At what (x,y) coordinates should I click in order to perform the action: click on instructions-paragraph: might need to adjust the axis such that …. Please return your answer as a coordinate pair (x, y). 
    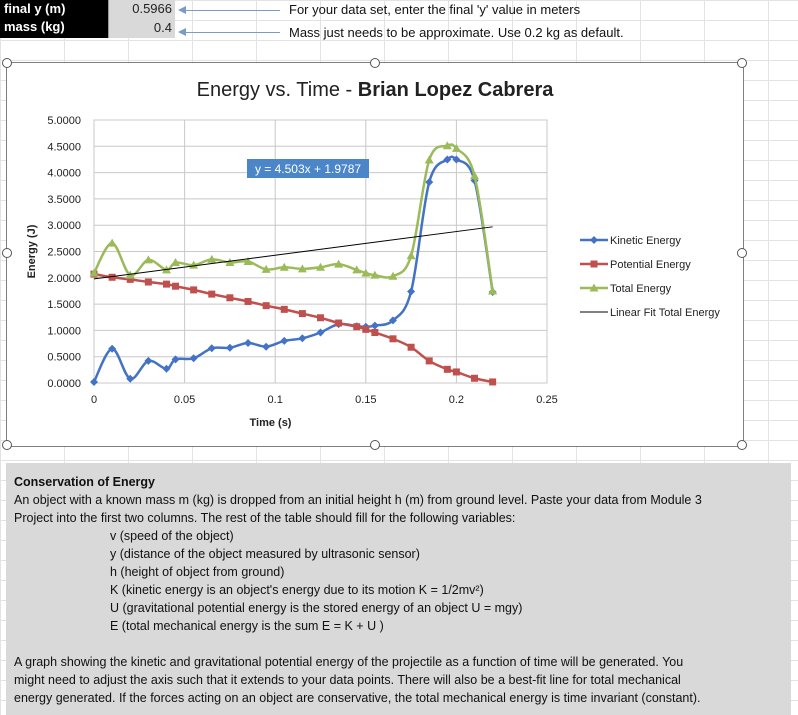
    Looking at the image, I should click on (347, 680).